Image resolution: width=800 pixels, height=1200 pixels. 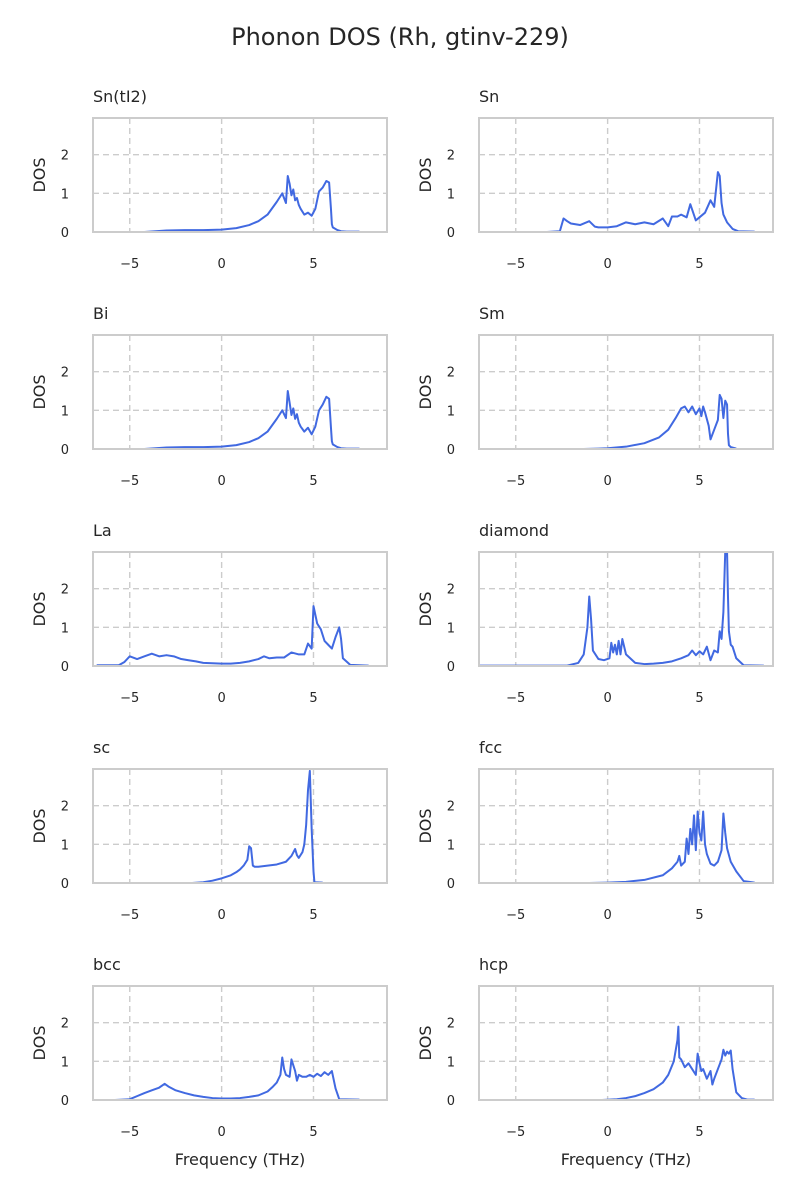 I want to click on panel-title: diamond, so click(x=514, y=530).